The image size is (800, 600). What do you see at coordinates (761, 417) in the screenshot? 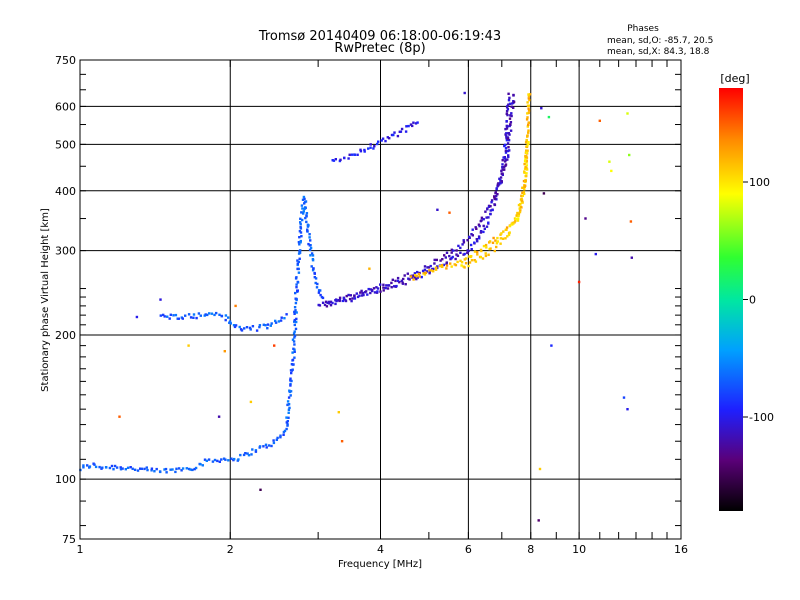
I see `colorbar-tick-label: -100` at bounding box center [761, 417].